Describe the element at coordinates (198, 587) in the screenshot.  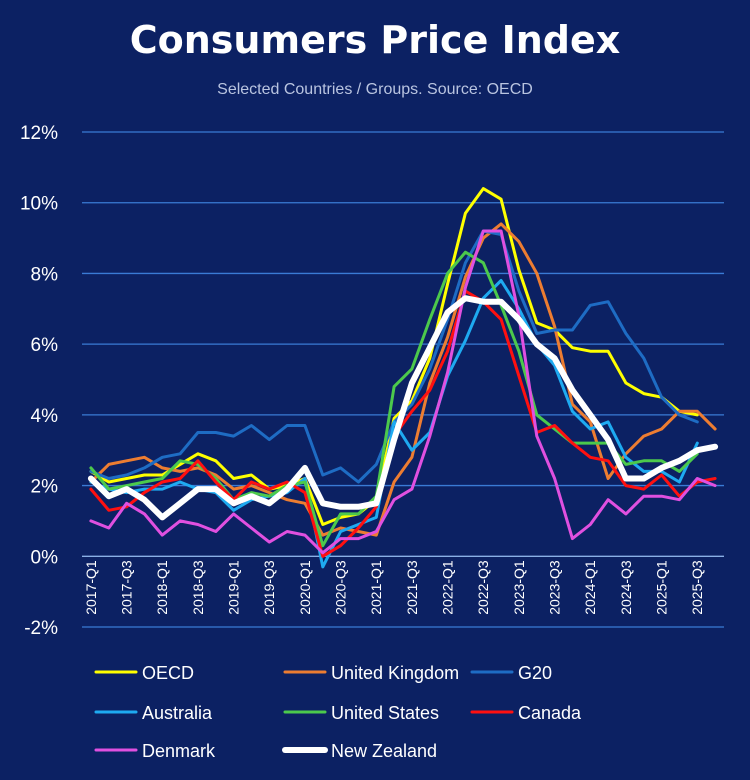
I see `x-tick-label: 2018-Q3` at that location.